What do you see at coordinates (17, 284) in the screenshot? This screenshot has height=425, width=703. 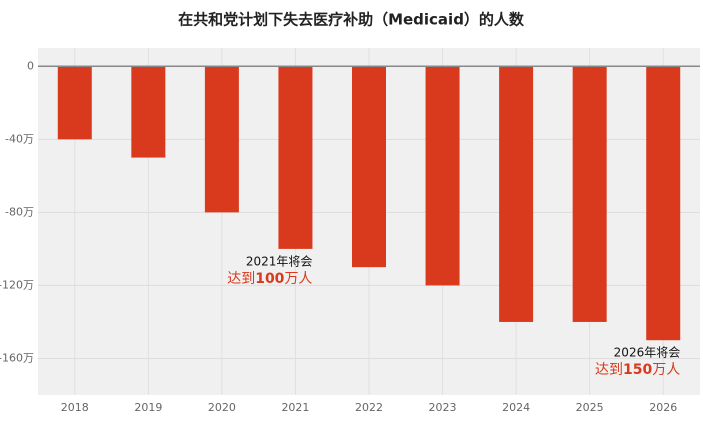 I see `y-tick-label: -120万` at bounding box center [17, 284].